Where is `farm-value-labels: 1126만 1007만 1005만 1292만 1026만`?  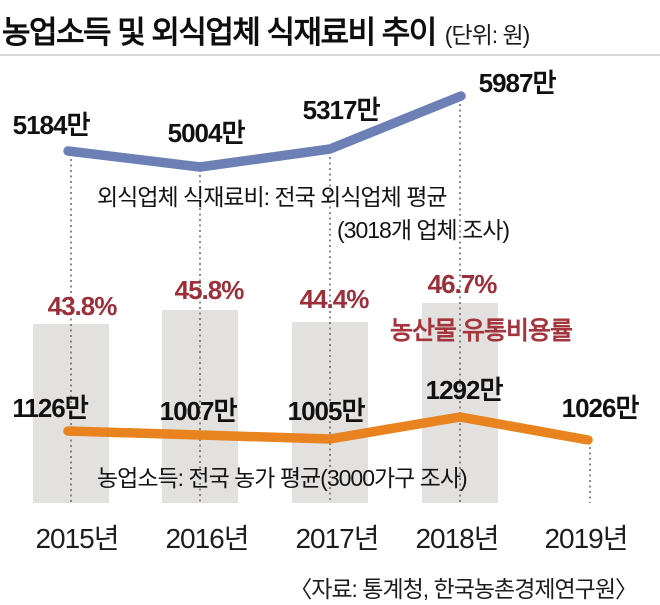 farm-value-labels: 1126만 1007만 1005만 1292만 1026만 is located at coordinates (326, 400).